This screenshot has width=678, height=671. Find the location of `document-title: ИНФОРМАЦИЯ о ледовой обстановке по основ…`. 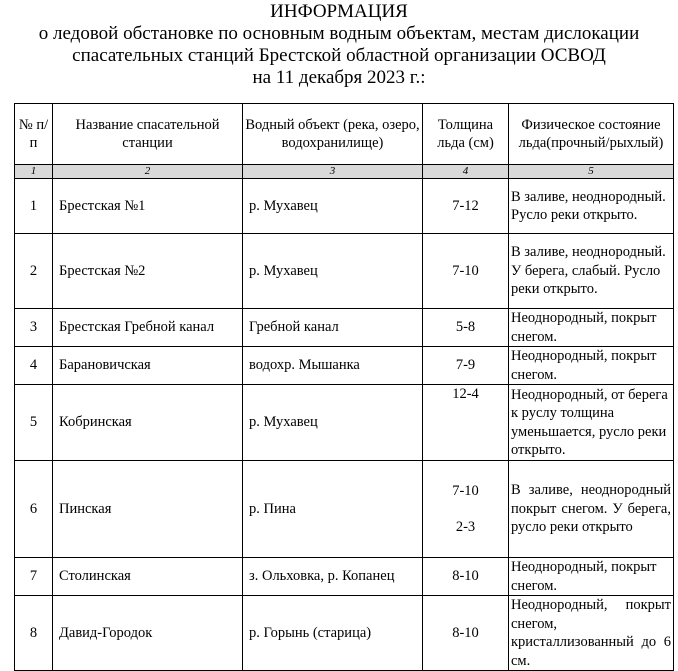

document-title: ИНФОРМАЦИЯ о ледовой обстановке по основ… is located at coordinates (339, 45).